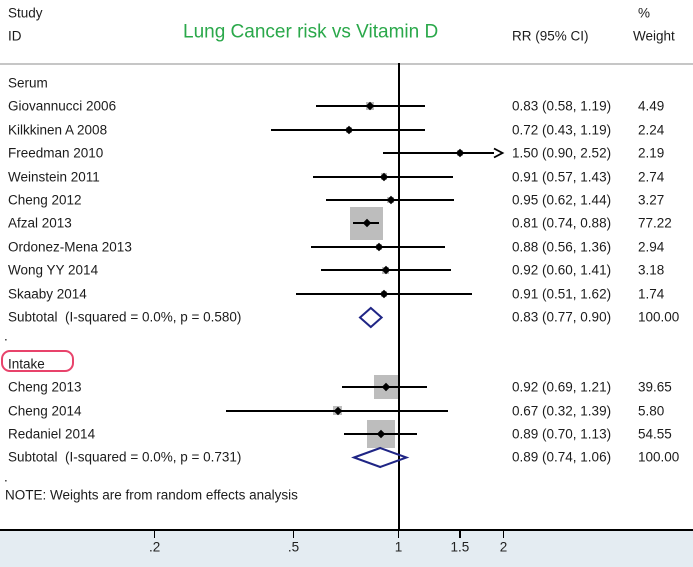  What do you see at coordinates (52, 434) in the screenshot?
I see `study-label: Redaniel 2014` at bounding box center [52, 434].